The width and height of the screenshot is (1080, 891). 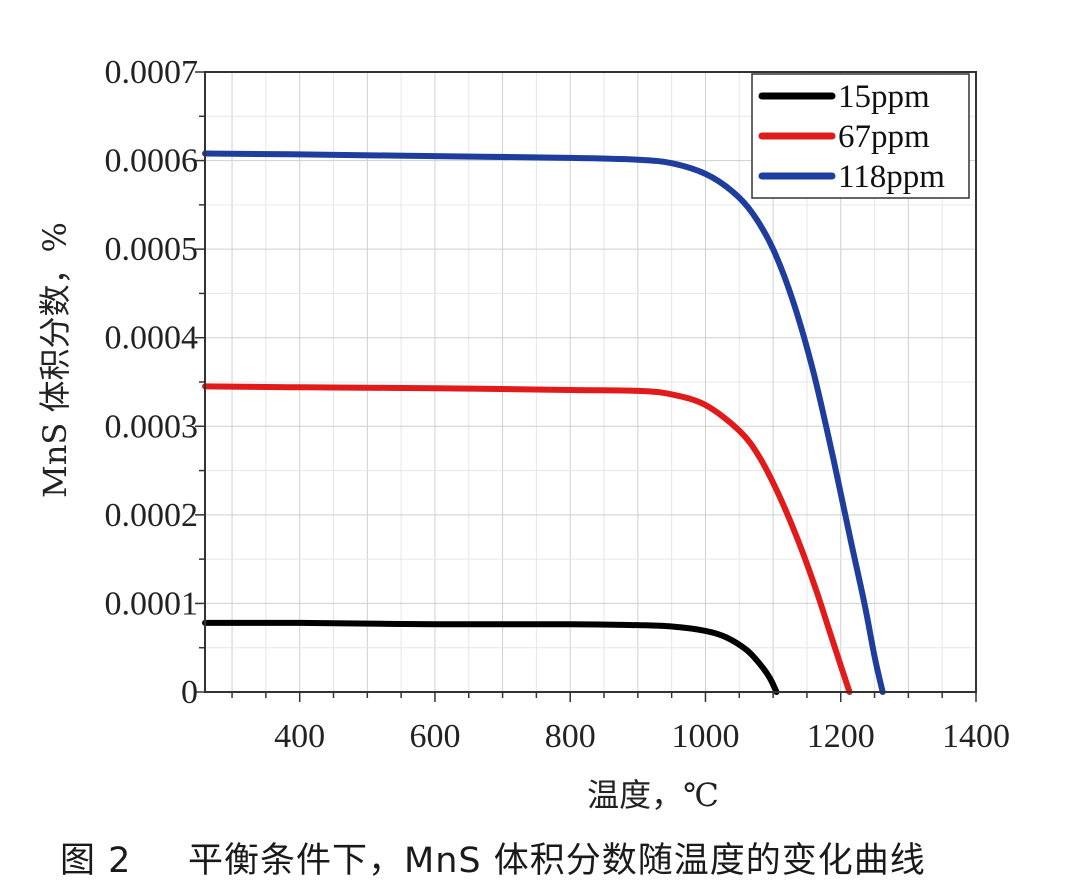 I want to click on y-axis-title: MnS 体积分数，%, so click(x=55, y=360).